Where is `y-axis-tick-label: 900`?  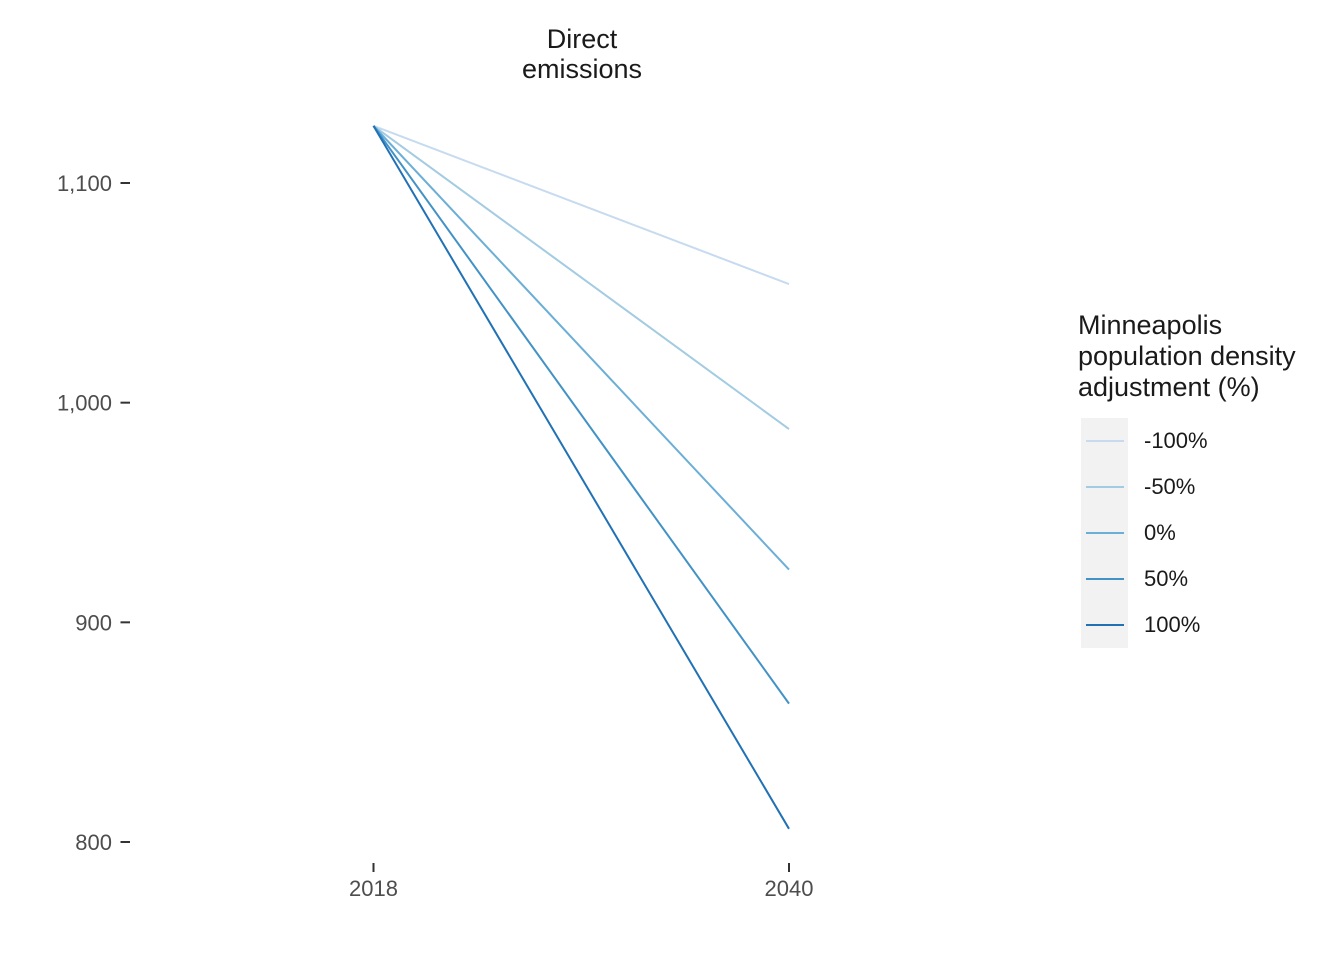 y-axis-tick-label: 900 is located at coordinates (93, 622).